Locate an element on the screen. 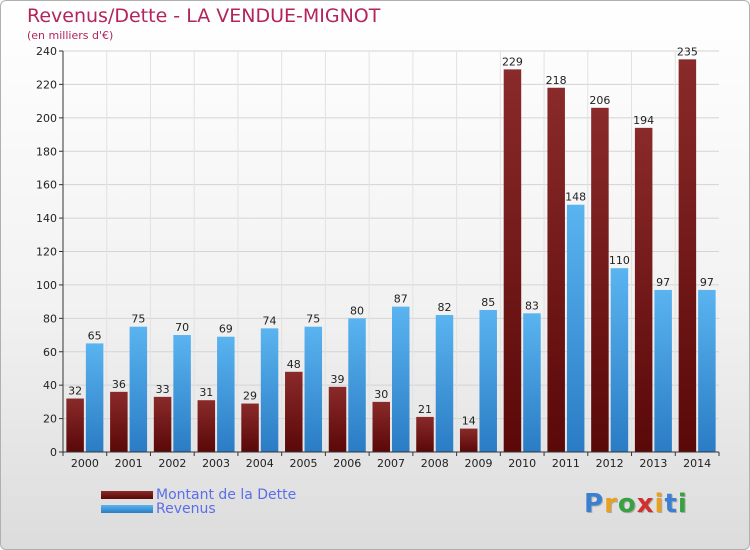 The image size is (750, 550). chart-subtitle: (en milliers d'€) is located at coordinates (70, 35).